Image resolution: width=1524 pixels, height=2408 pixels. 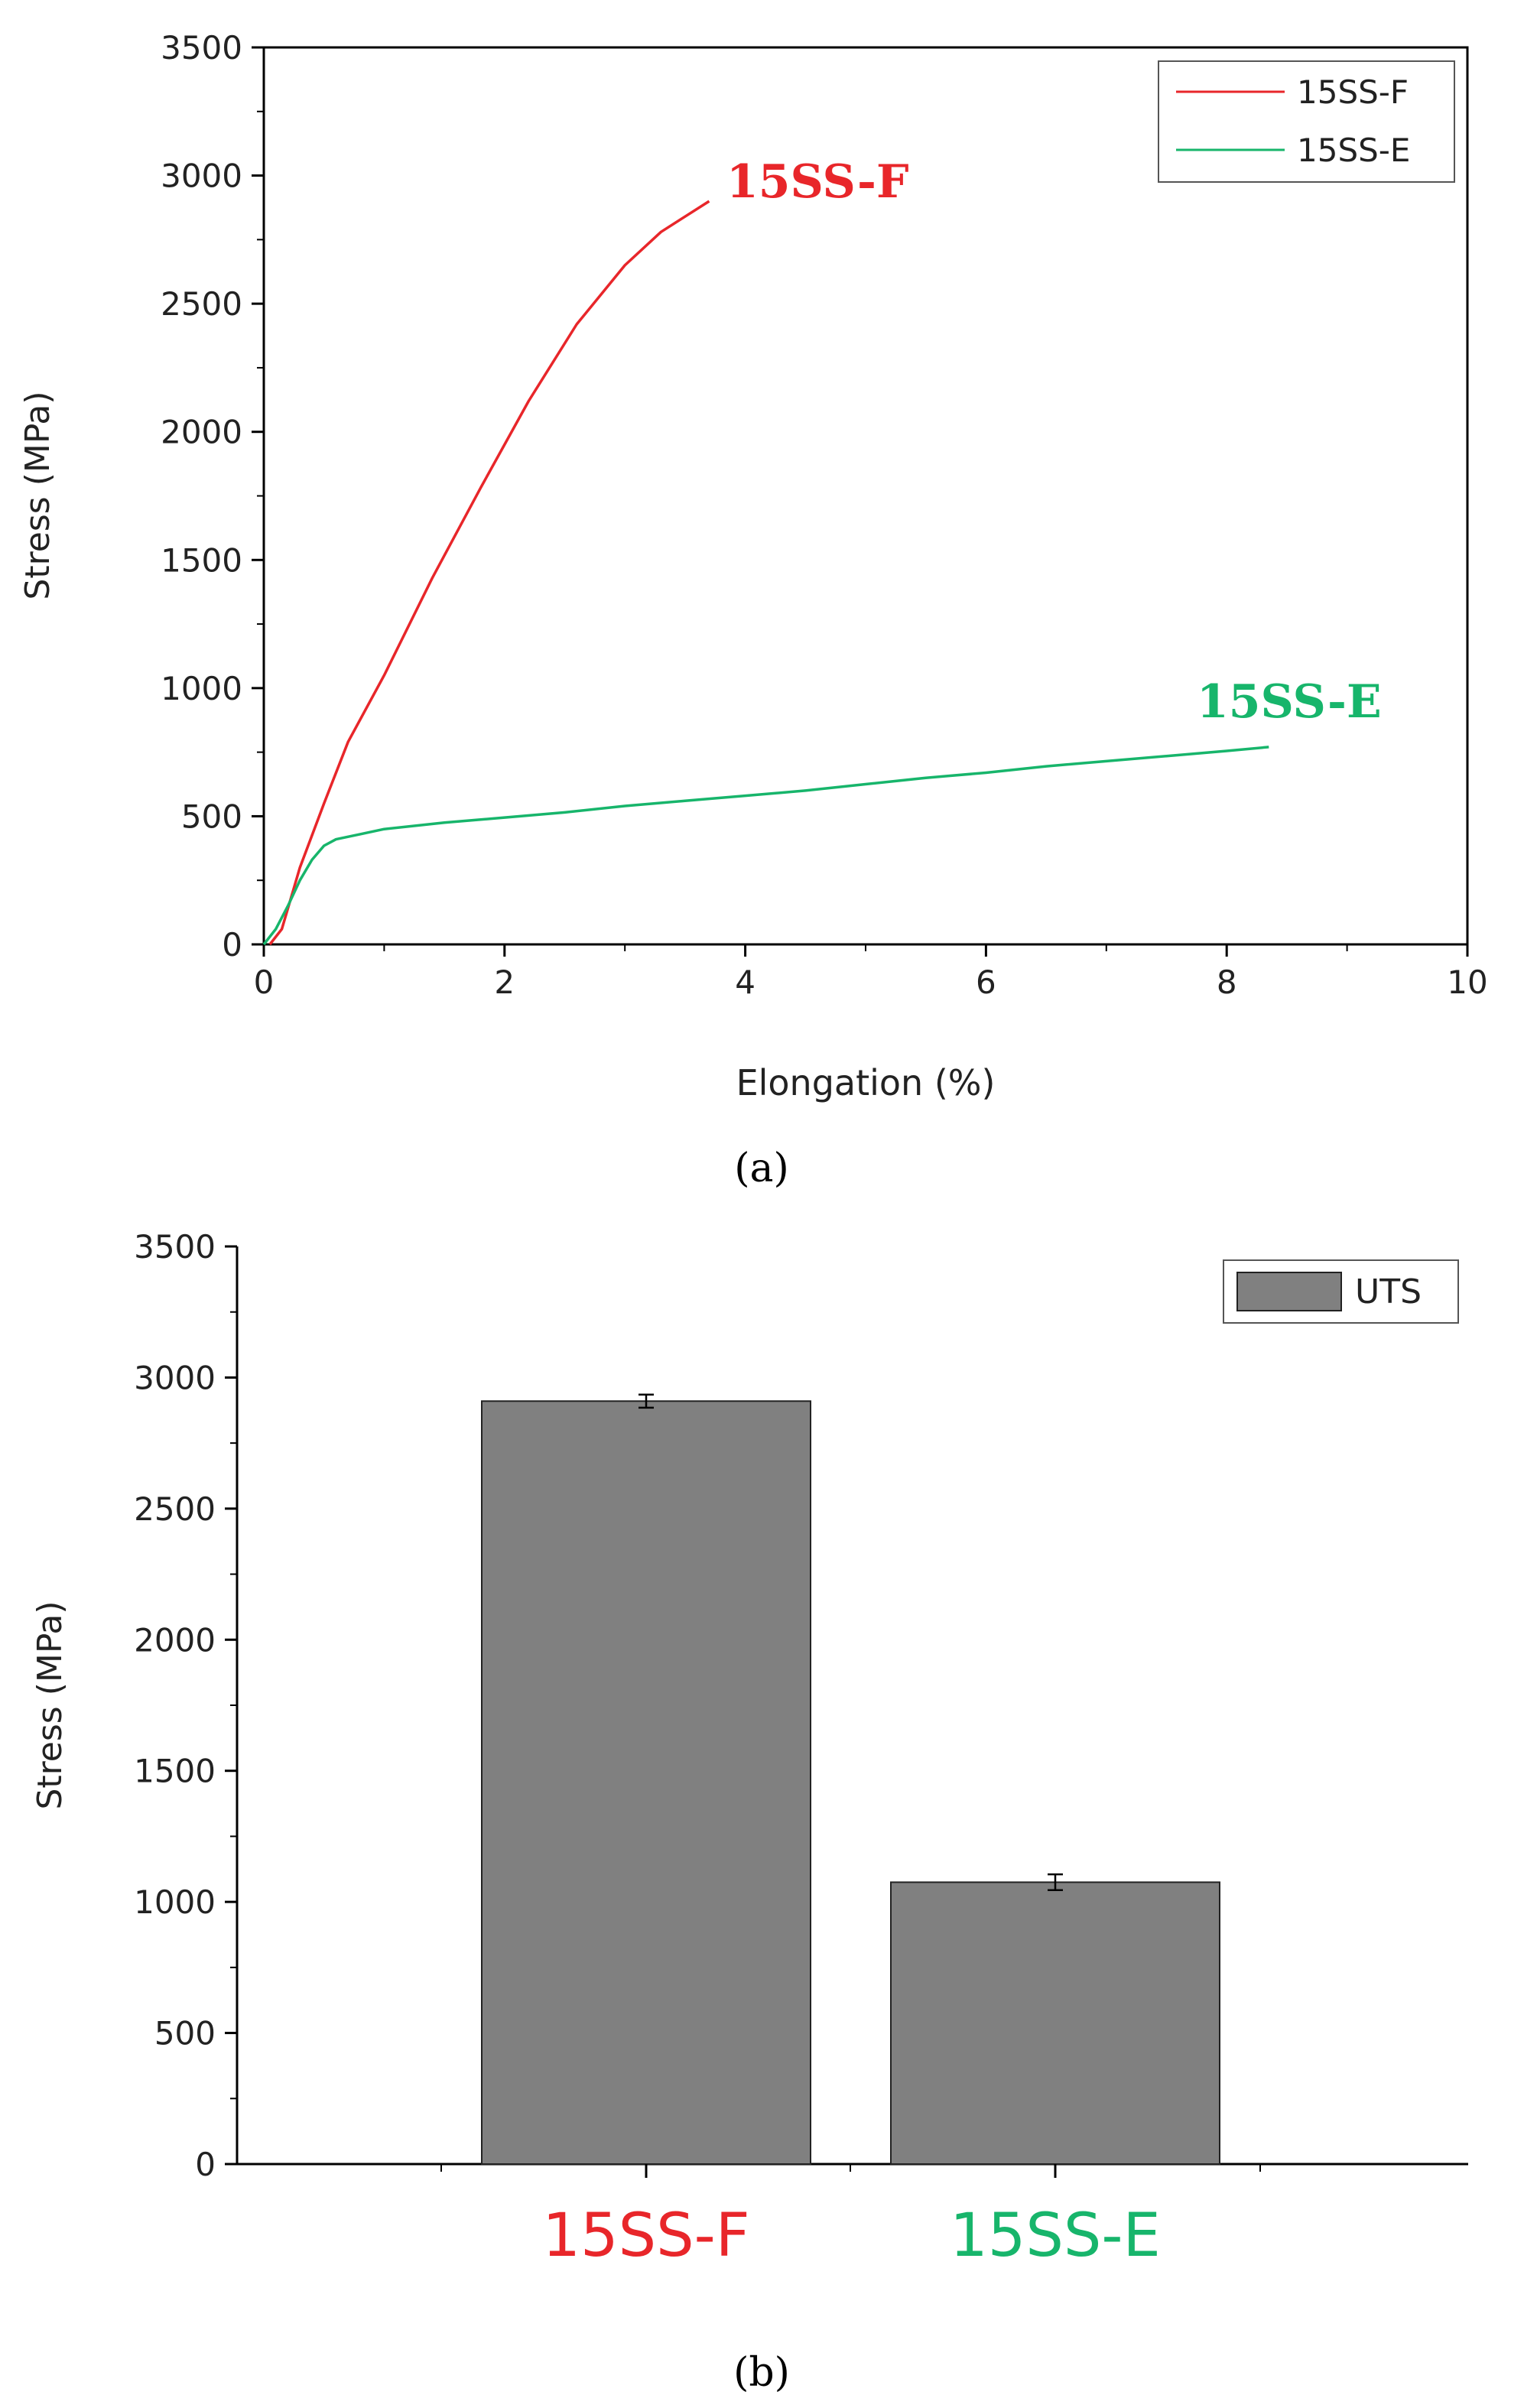 I want to click on series-line-15ss-f, so click(x=489, y=573).